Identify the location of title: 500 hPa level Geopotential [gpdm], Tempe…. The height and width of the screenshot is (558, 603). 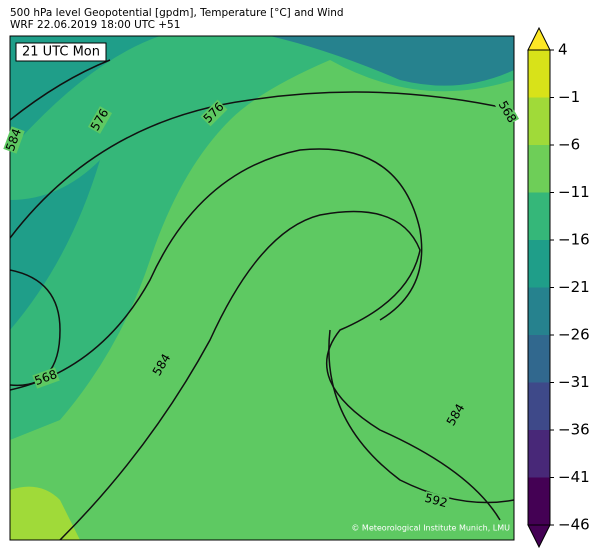
(177, 13).